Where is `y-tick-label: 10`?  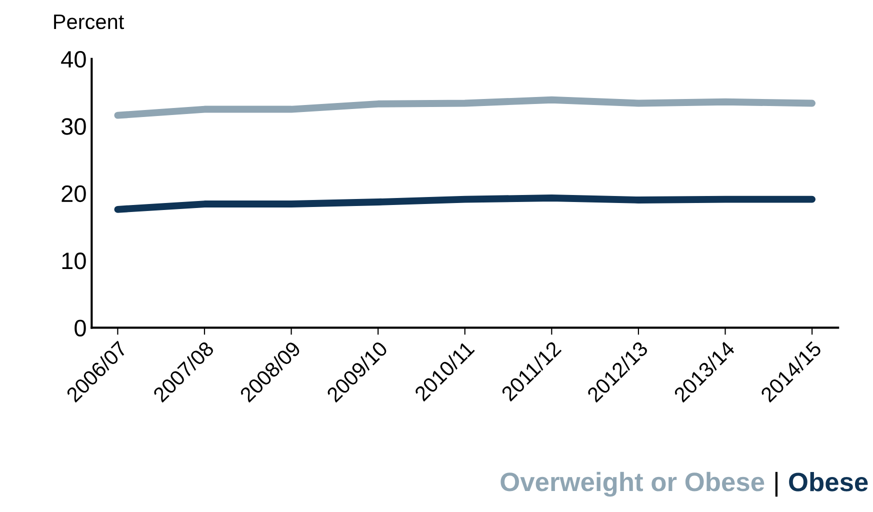 y-tick-label: 10 is located at coordinates (74, 261).